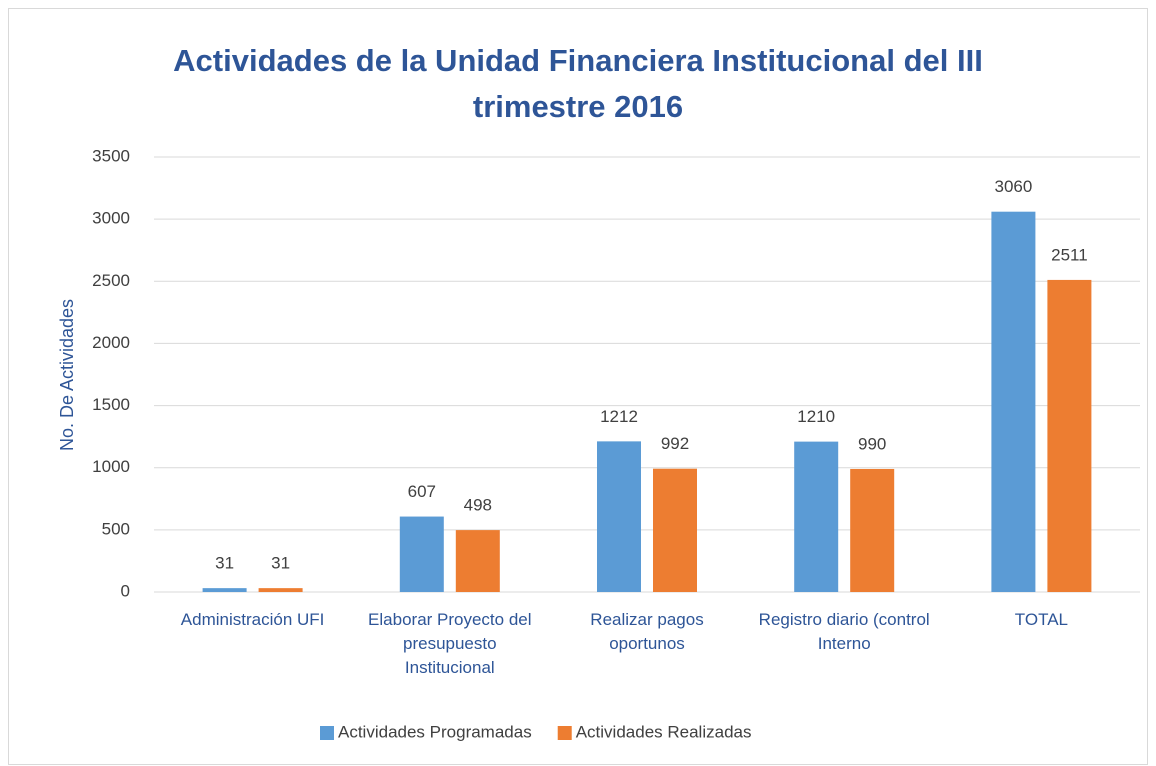  What do you see at coordinates (111, 404) in the screenshot?
I see `y-tick-label: 1500` at bounding box center [111, 404].